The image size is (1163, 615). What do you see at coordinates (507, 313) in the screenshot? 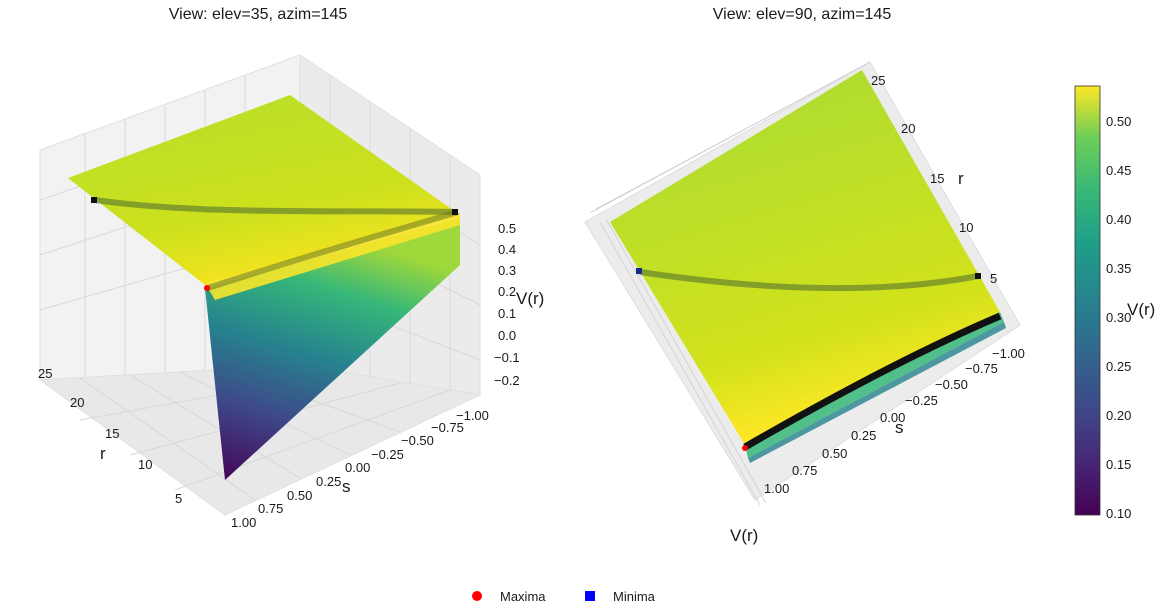
I see `left-z-tick: 0.1` at bounding box center [507, 313].